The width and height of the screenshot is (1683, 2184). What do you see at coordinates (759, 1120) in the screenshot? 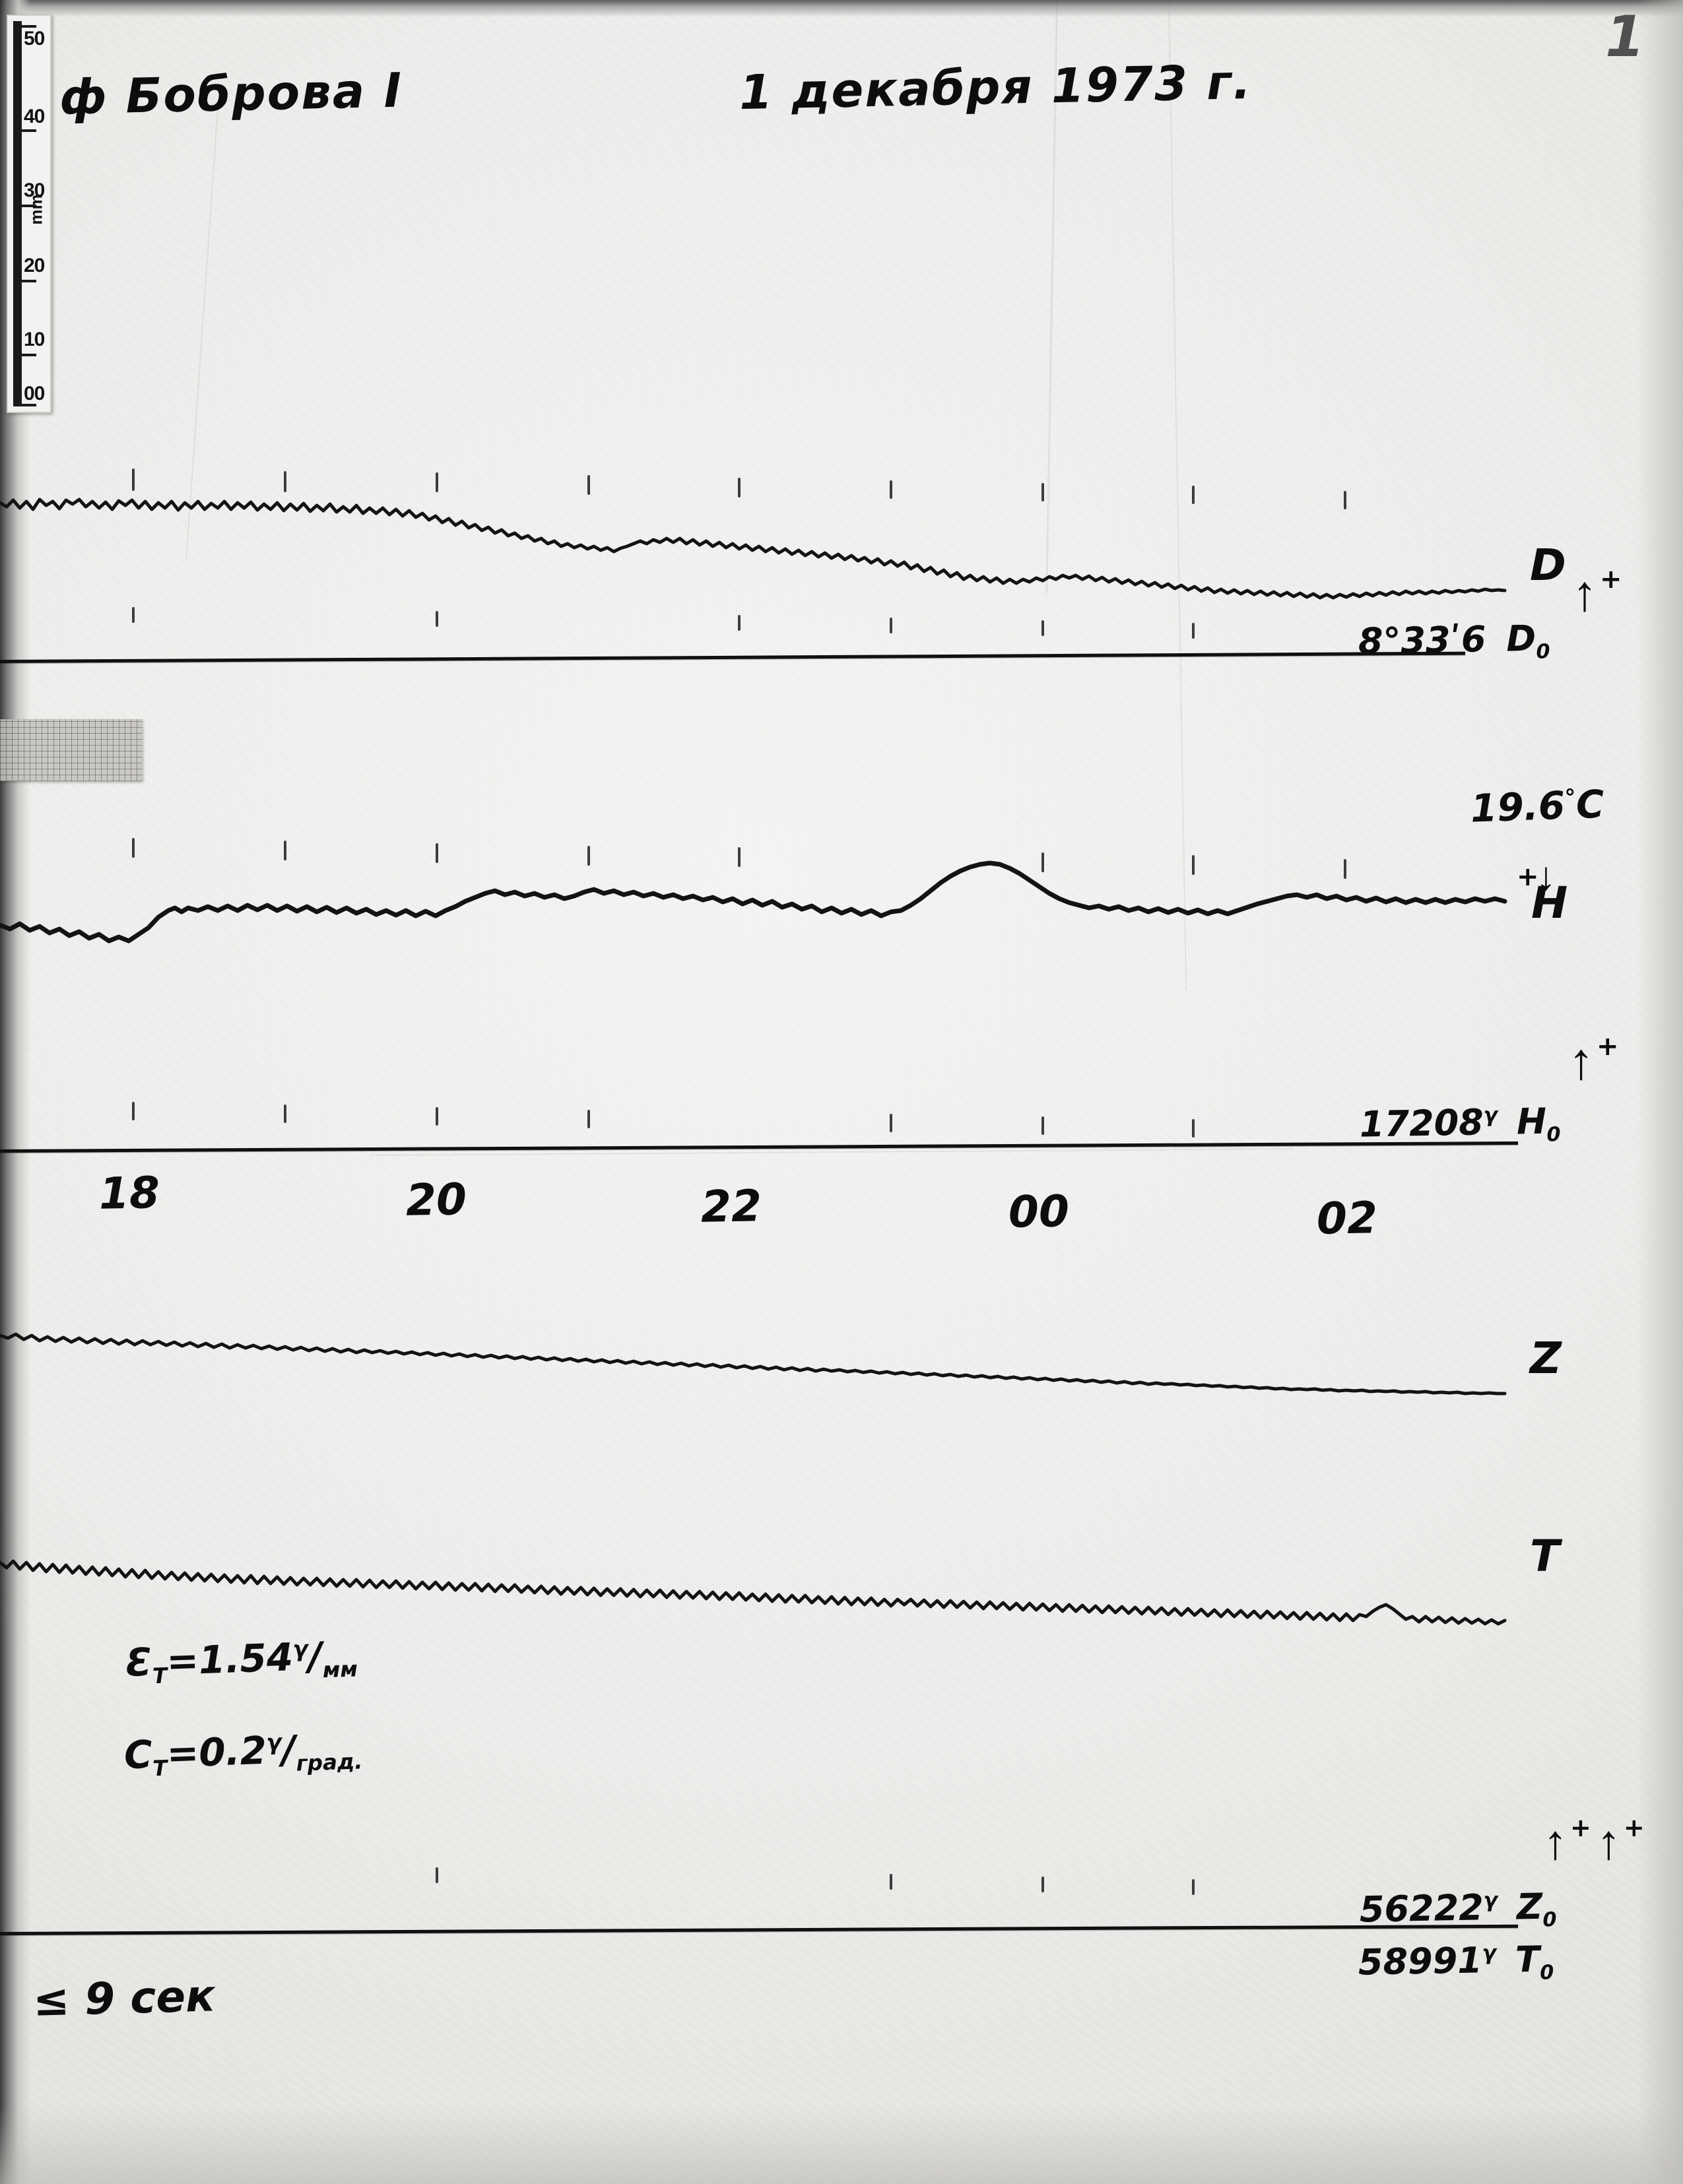
I see `h-trace-tickmarks-bottom` at bounding box center [759, 1120].